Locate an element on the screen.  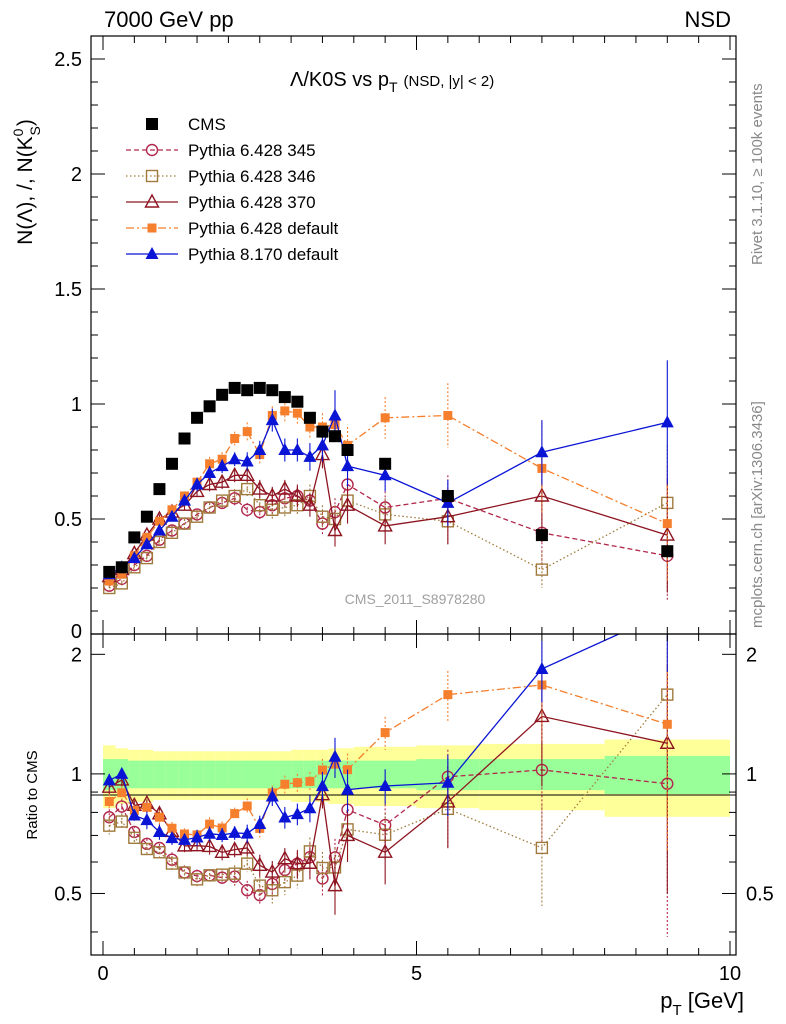
y-tick-label-1: 1 is located at coordinates (76, 405).